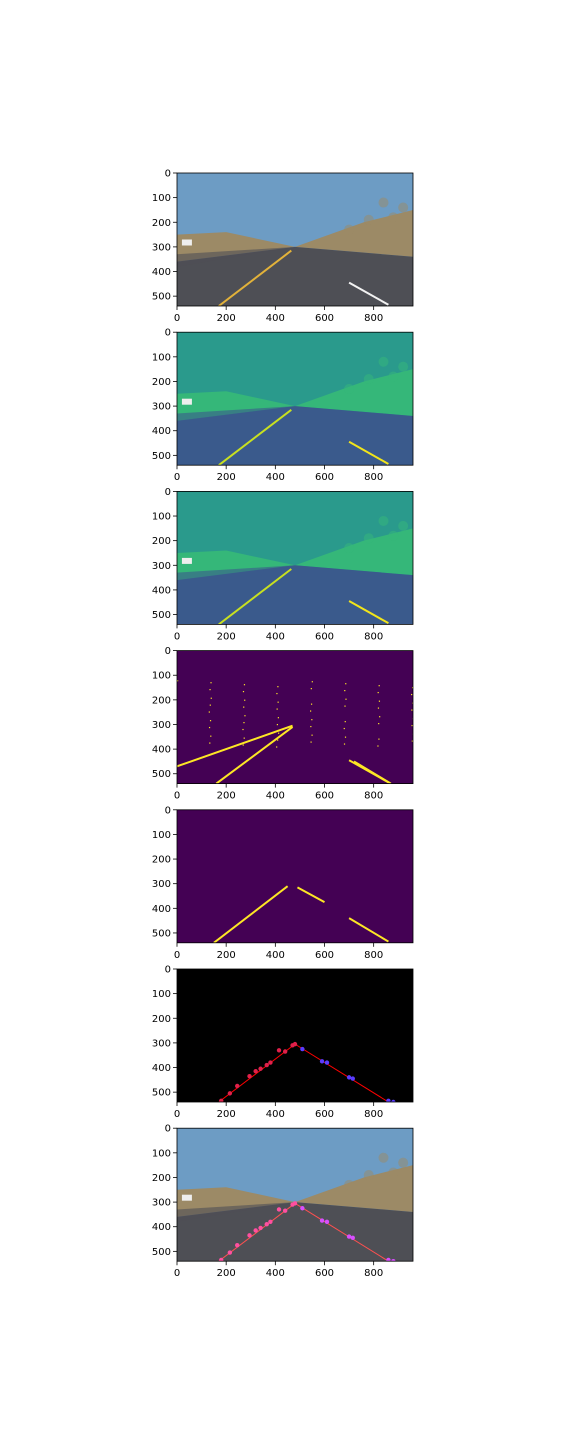 This screenshot has height=1440, width=576. I want to click on image-background, so click(295, 717).